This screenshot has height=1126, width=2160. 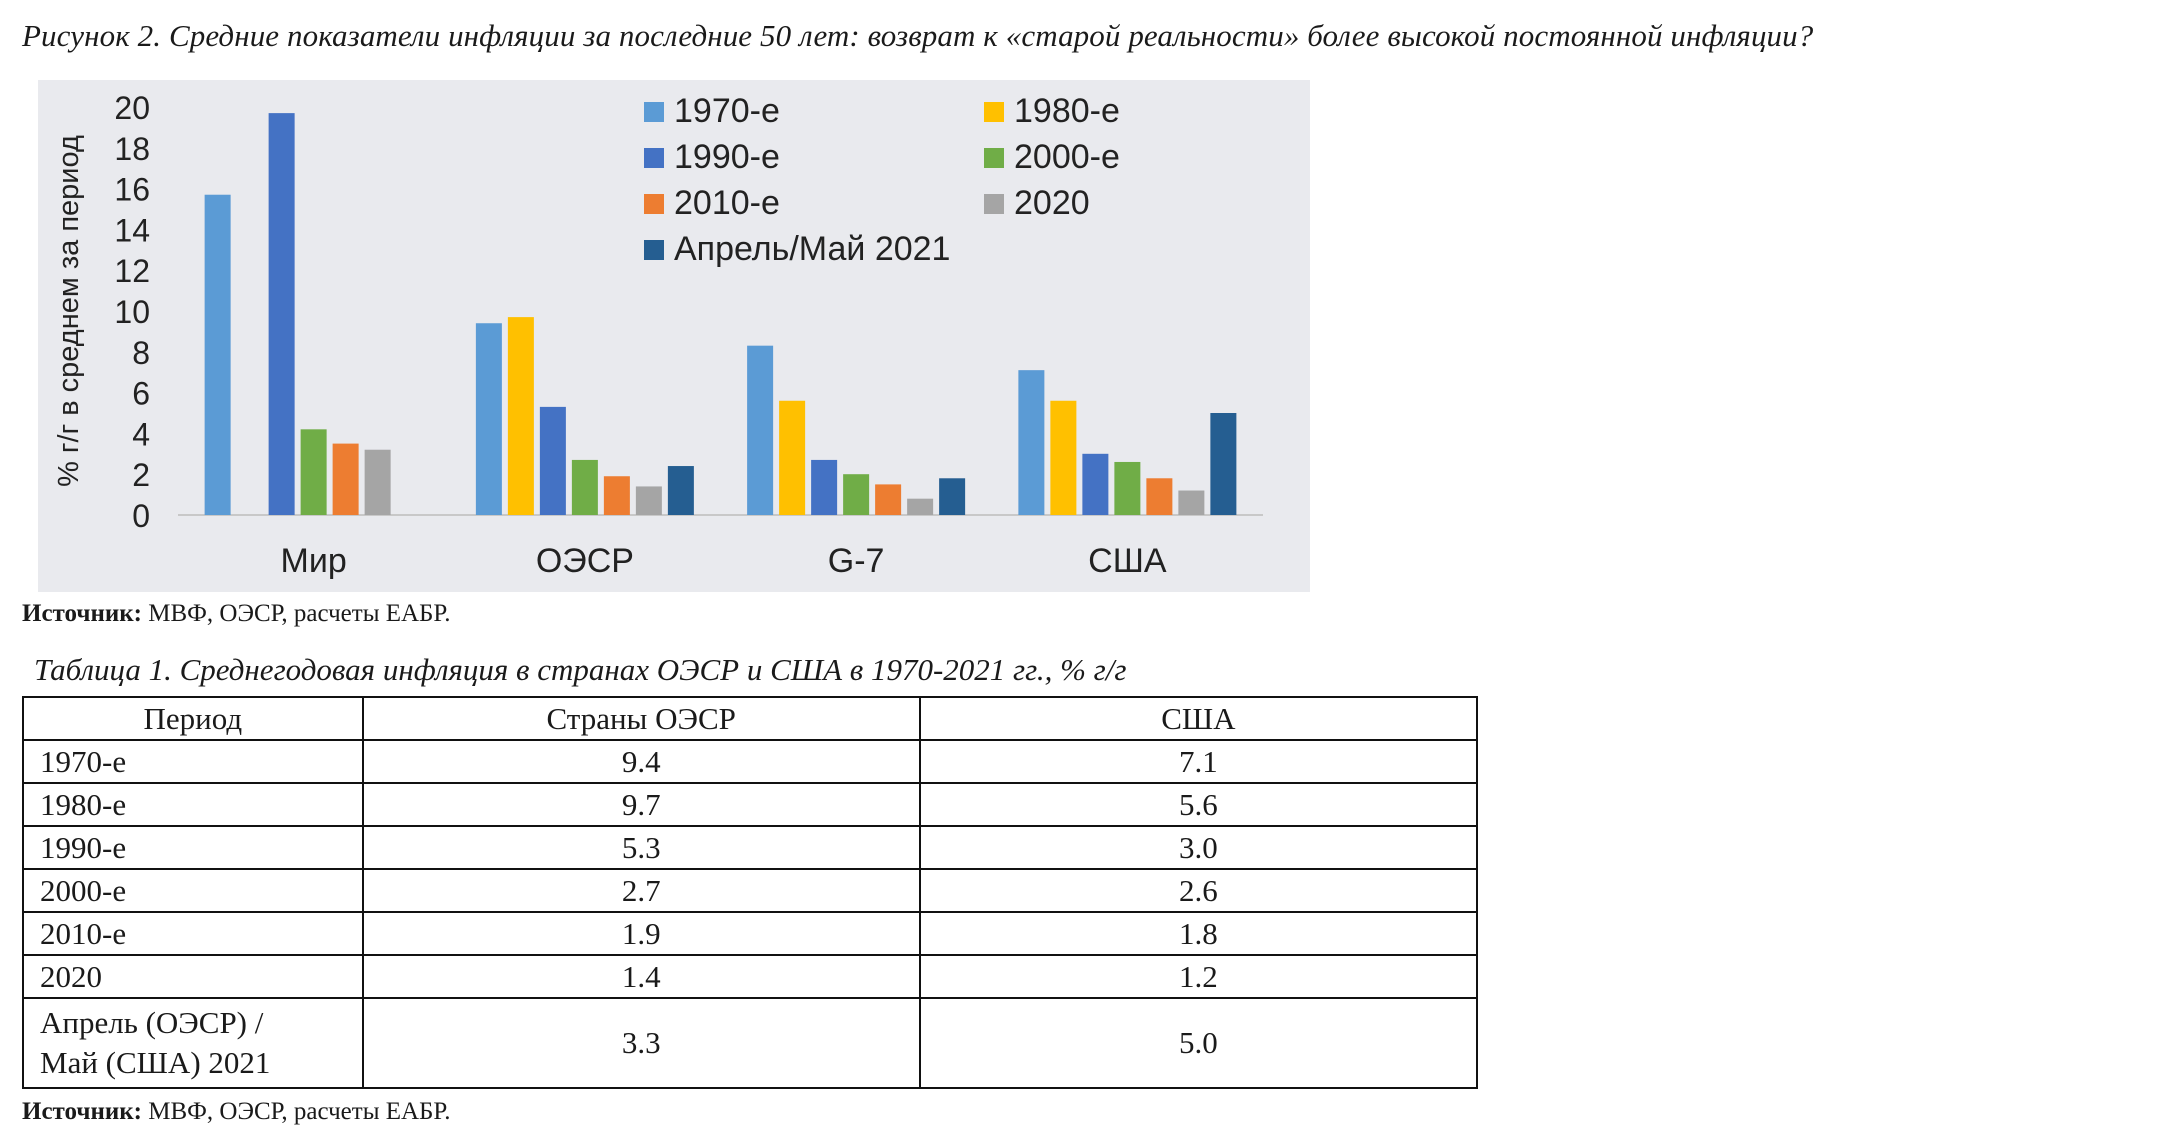 I want to click on y-tick-label: 0, so click(x=141, y=516).